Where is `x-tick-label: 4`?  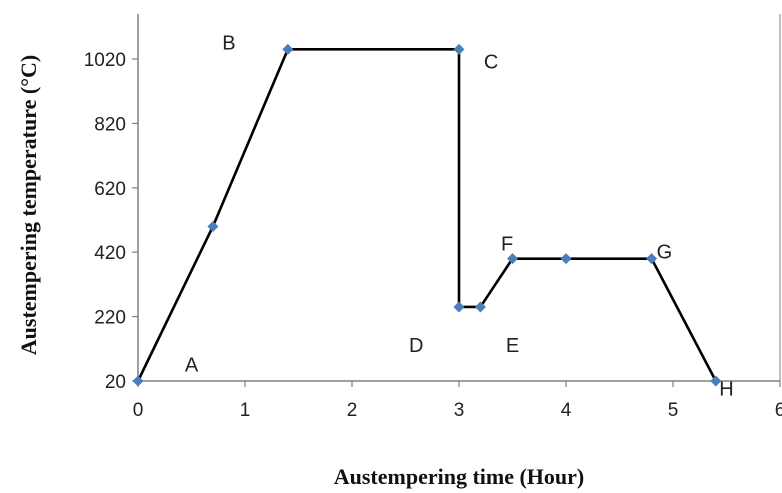
x-tick-label: 4 is located at coordinates (566, 410).